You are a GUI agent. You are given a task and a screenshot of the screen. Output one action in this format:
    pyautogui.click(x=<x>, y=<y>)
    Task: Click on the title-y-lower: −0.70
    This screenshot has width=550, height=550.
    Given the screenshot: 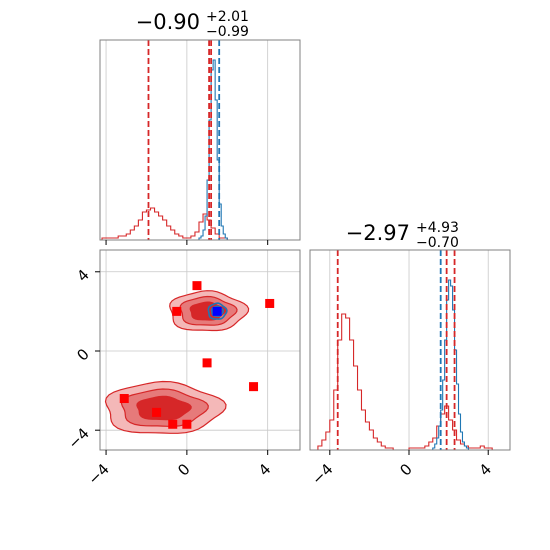 What is the action you would take?
    pyautogui.click(x=437, y=243)
    